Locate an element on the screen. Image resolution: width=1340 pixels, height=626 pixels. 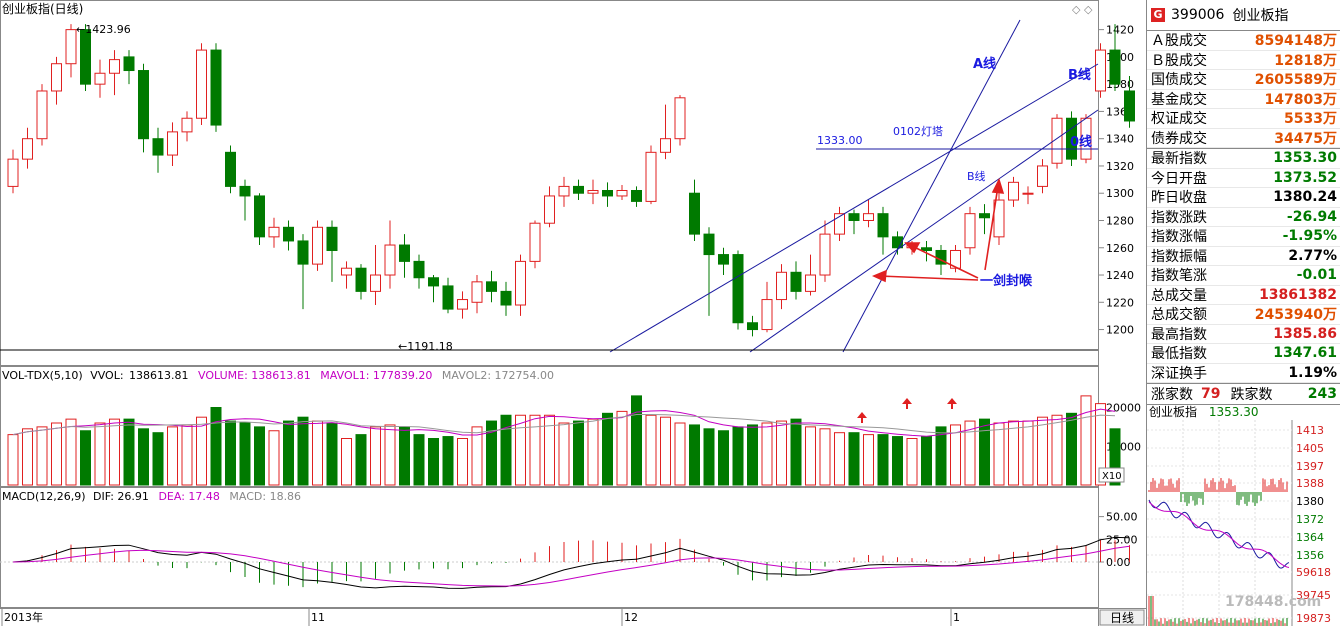
macd-y-axis: 50.00 25.00 0.00 is located at coordinates (1118, 540).